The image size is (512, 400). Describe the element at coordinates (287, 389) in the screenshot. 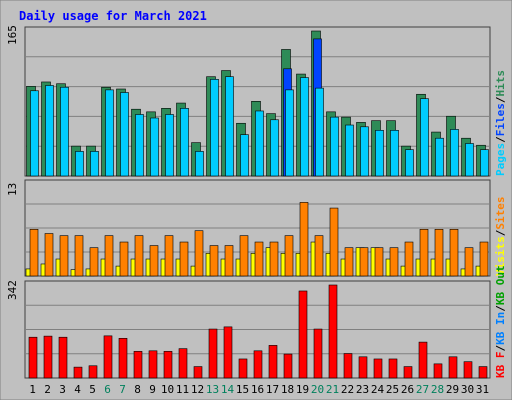

I see `x-tick-label: 18` at that location.